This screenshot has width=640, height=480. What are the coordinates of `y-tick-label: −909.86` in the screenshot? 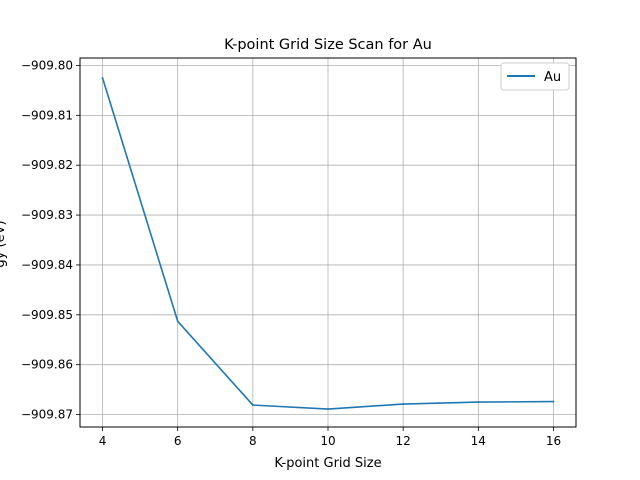 It's located at (47, 365).